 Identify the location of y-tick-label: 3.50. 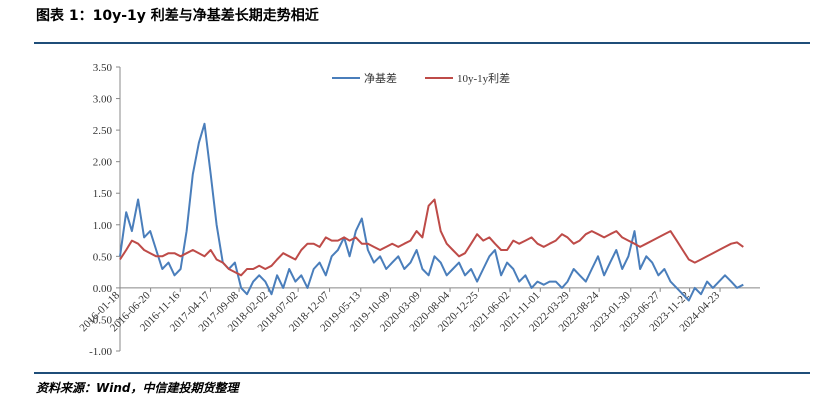
(103, 68).